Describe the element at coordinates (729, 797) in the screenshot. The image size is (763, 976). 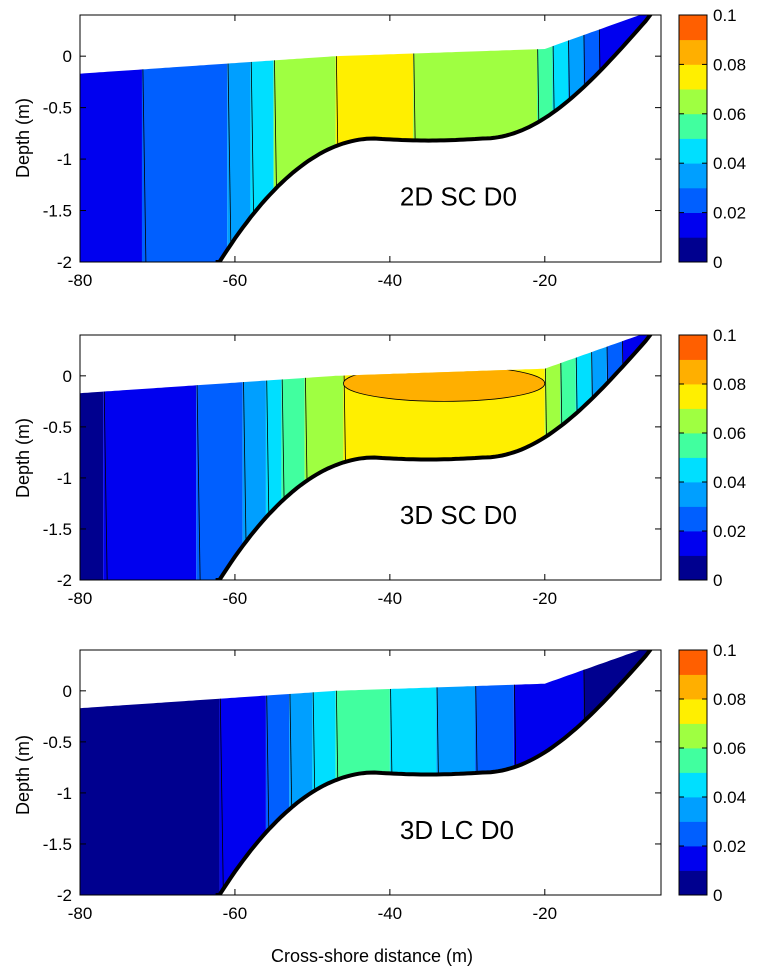
I see `colorbar-tick-label: 0.04` at that location.